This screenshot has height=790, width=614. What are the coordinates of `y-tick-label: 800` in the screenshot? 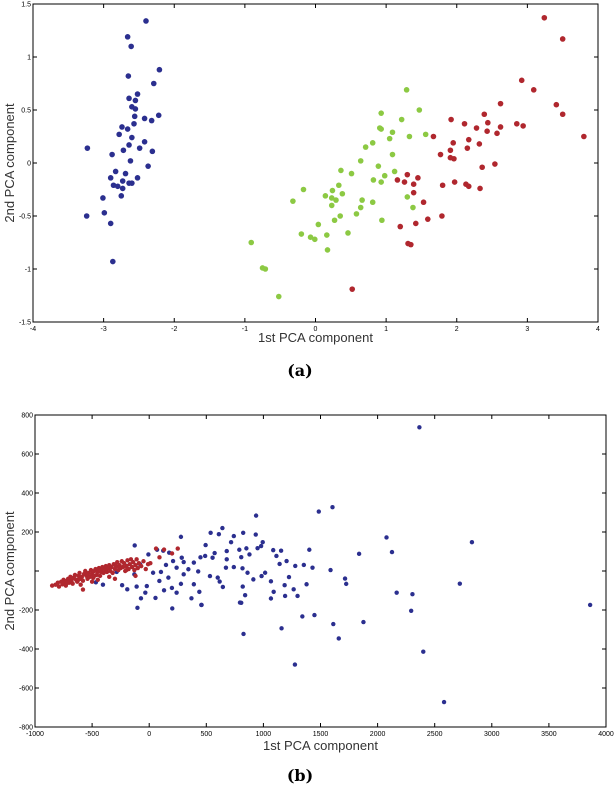 It's located at (27, 416).